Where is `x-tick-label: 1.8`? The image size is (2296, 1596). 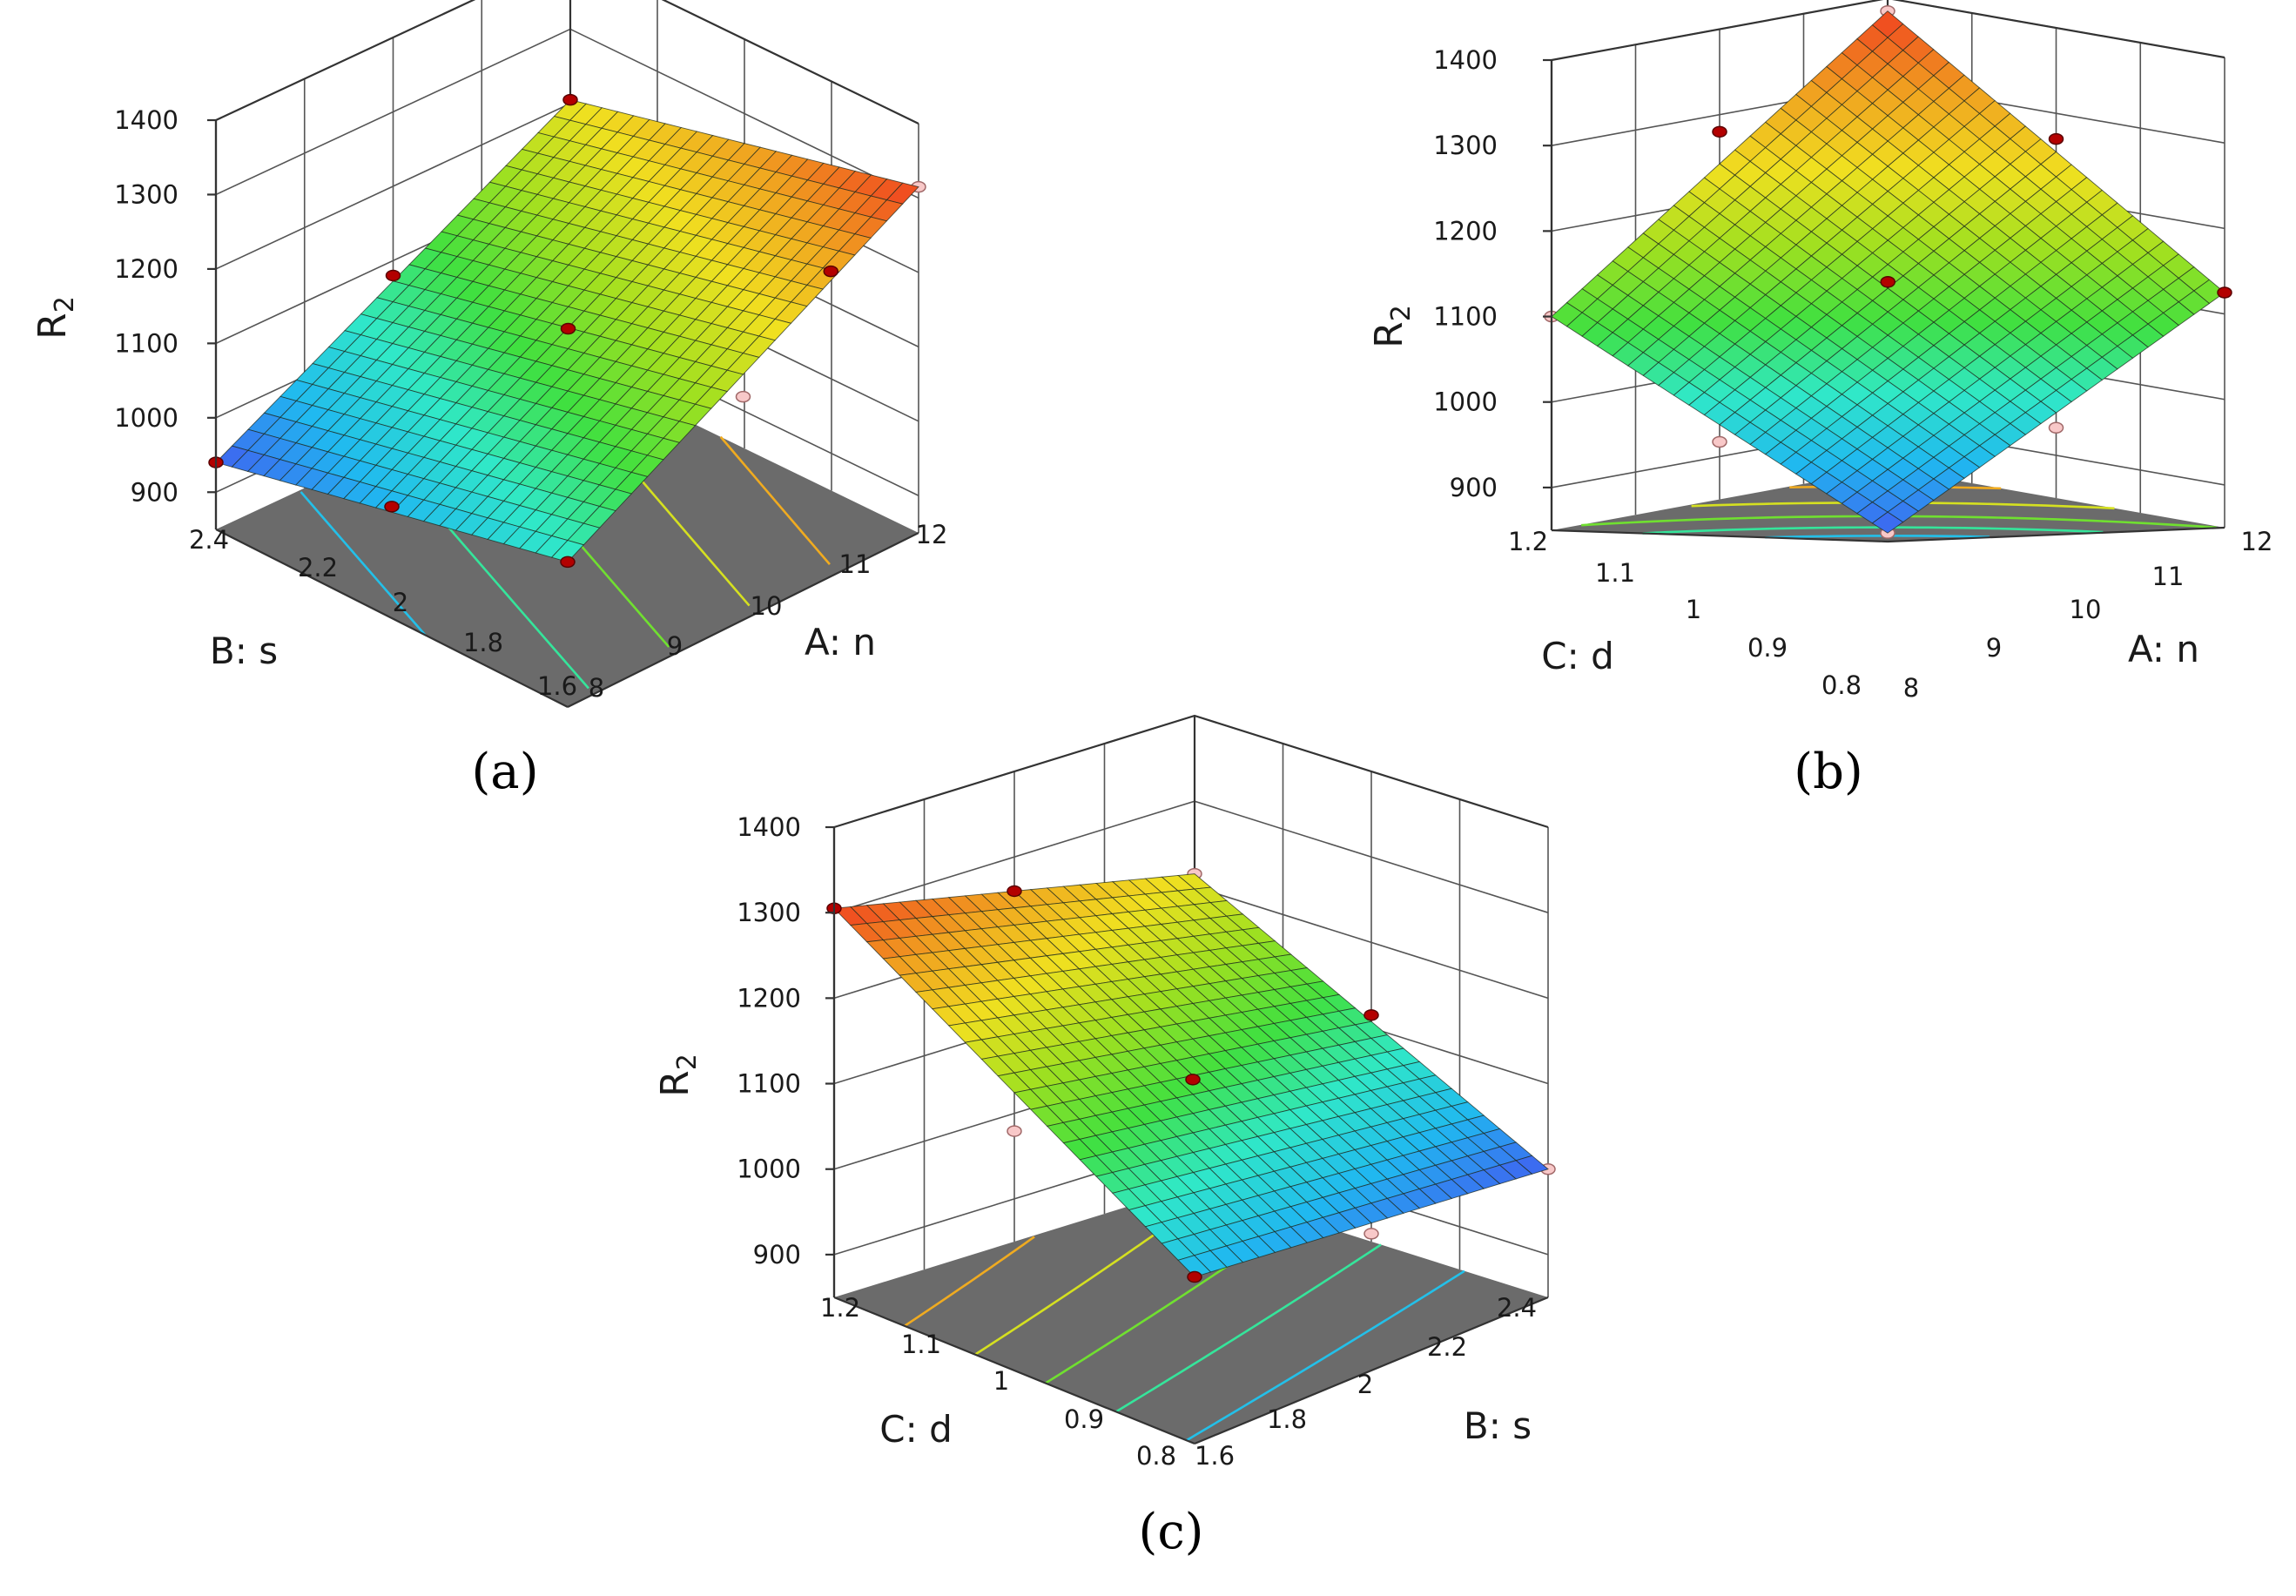
x-tick-label: 1.8 is located at coordinates (1287, 1419).